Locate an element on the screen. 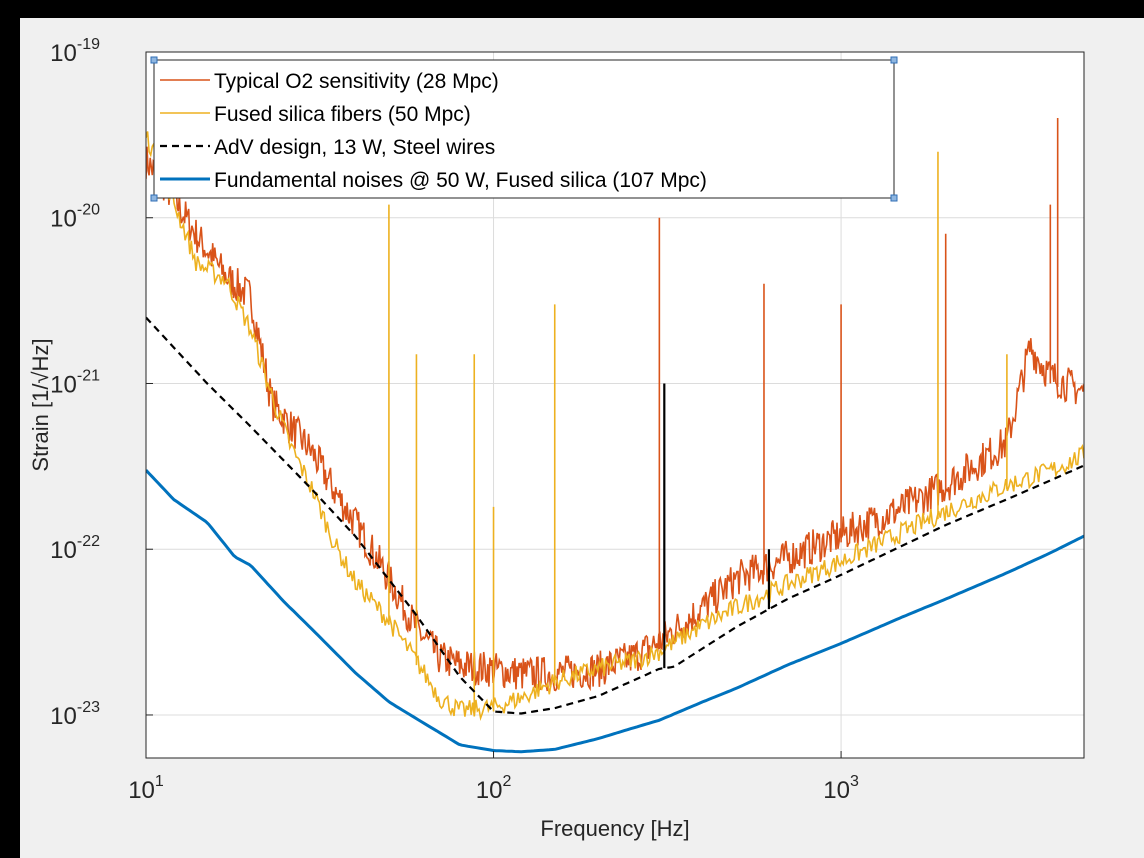  legend-label: AdV design, 13 W, Steel wires is located at coordinates (354, 147).